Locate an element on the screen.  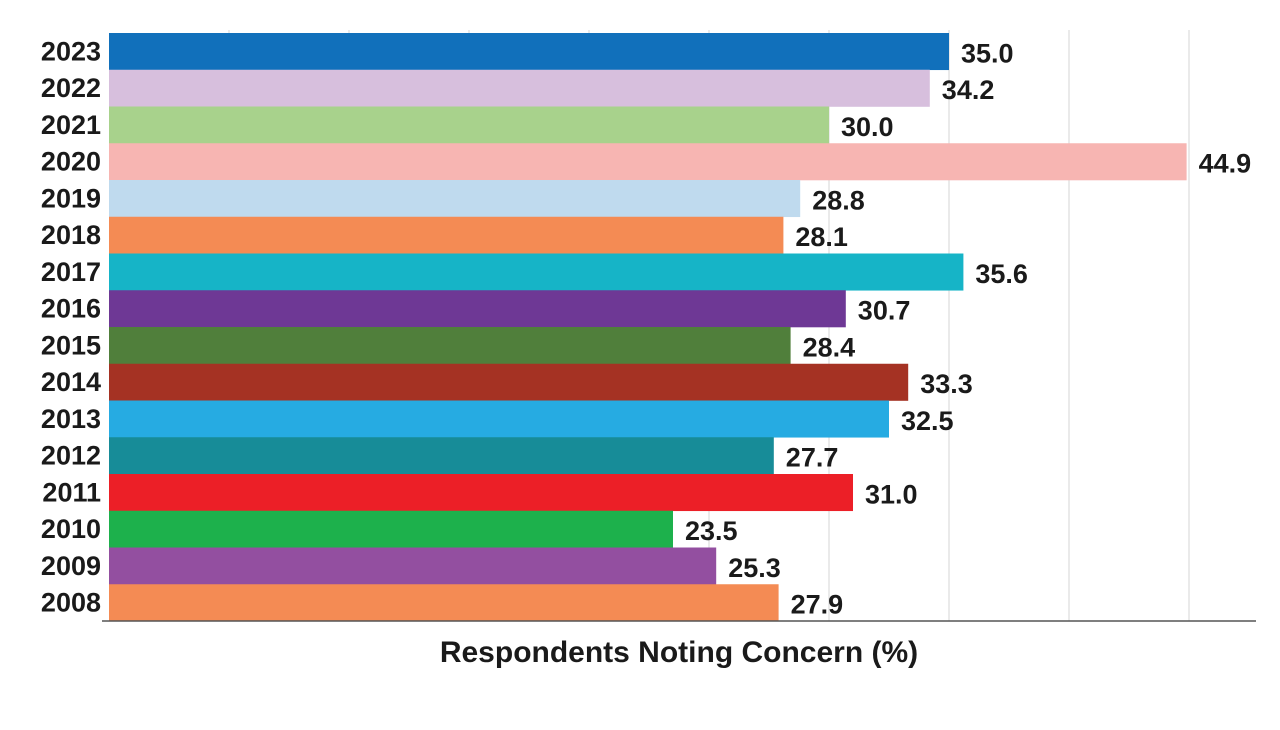
bar-2019 is located at coordinates (455, 199).